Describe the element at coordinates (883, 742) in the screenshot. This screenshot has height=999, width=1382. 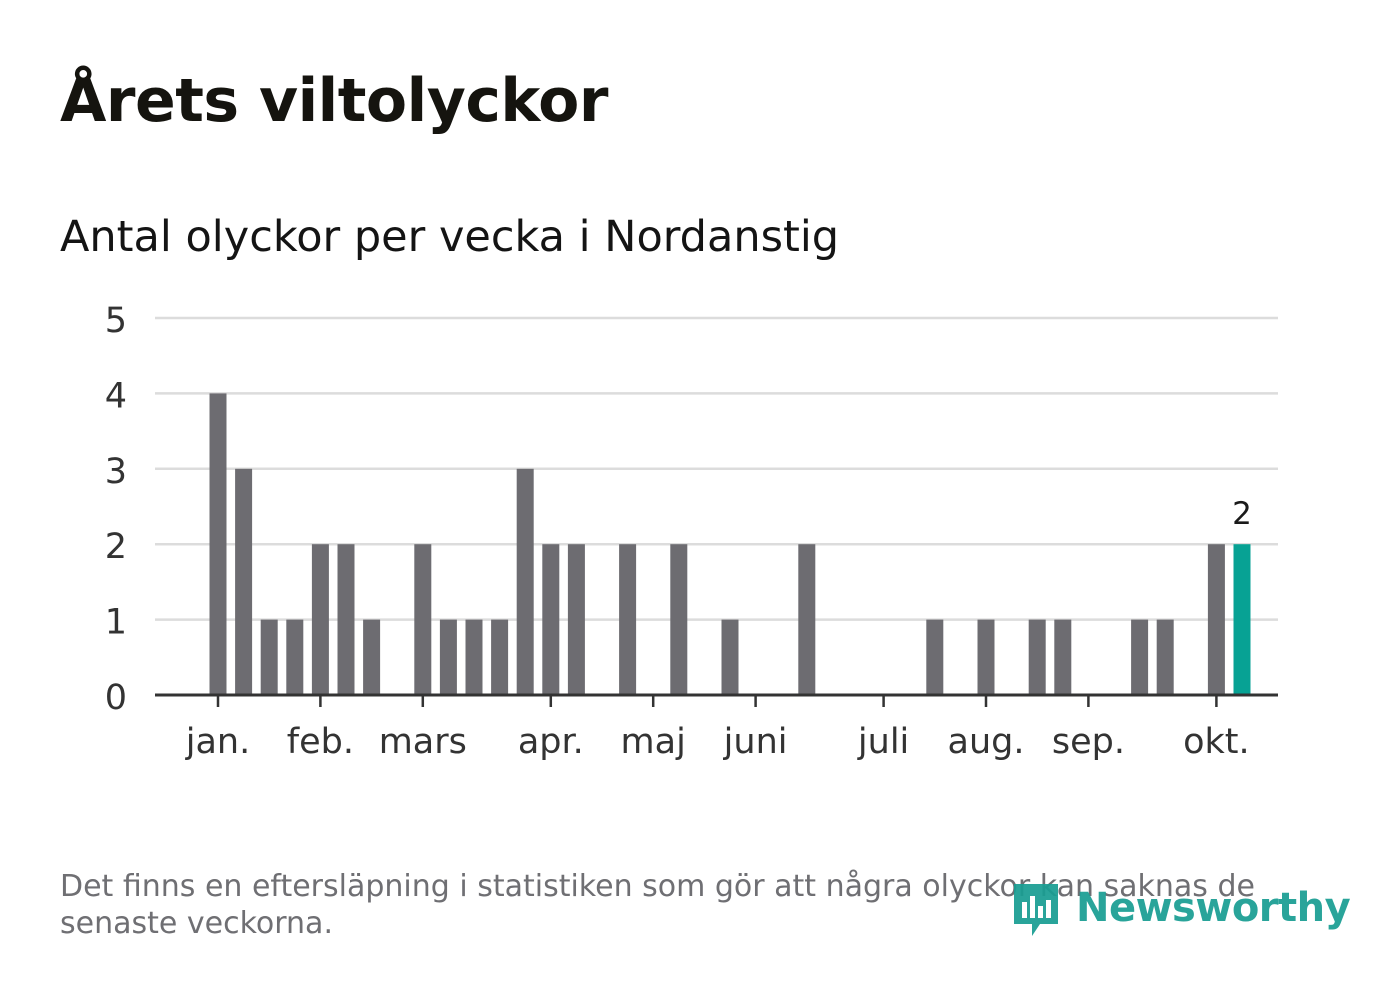
I see `x-tick-label: juli` at that location.